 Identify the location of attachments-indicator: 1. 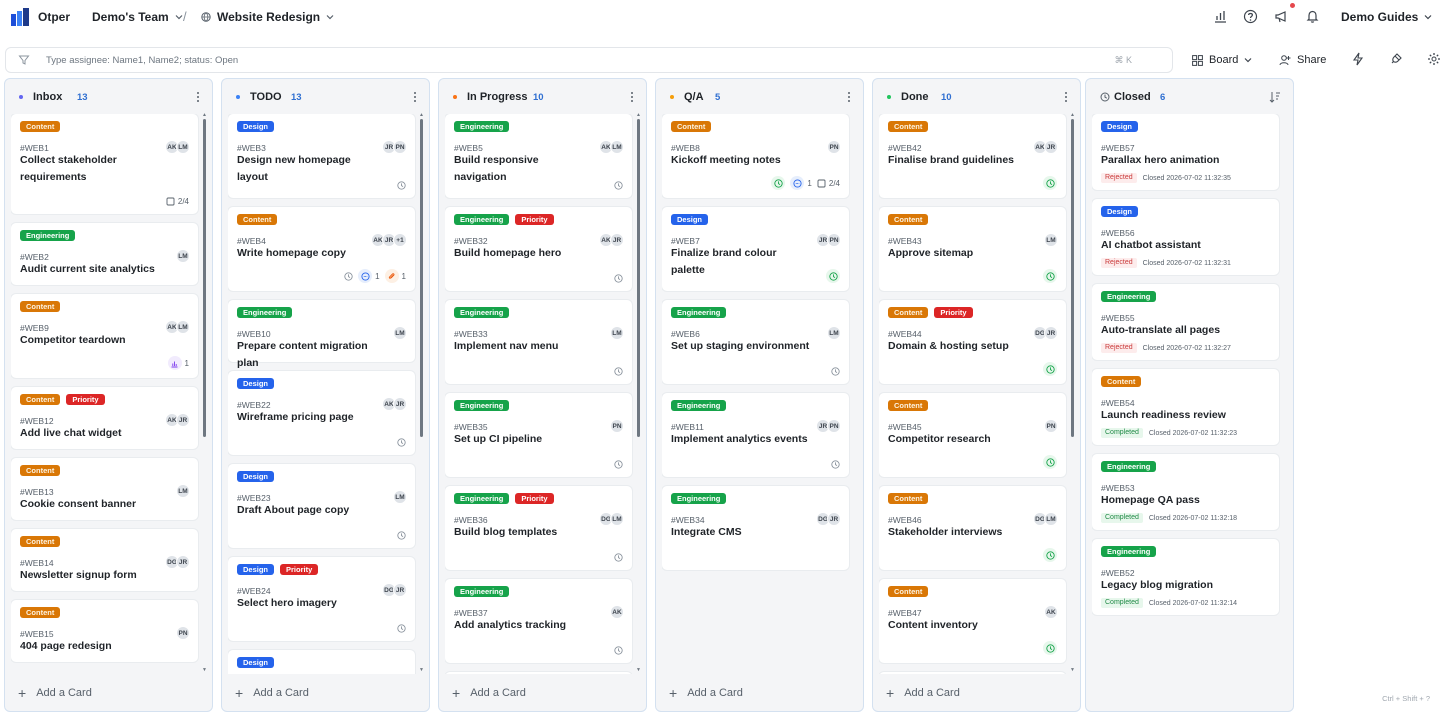
(395, 276).